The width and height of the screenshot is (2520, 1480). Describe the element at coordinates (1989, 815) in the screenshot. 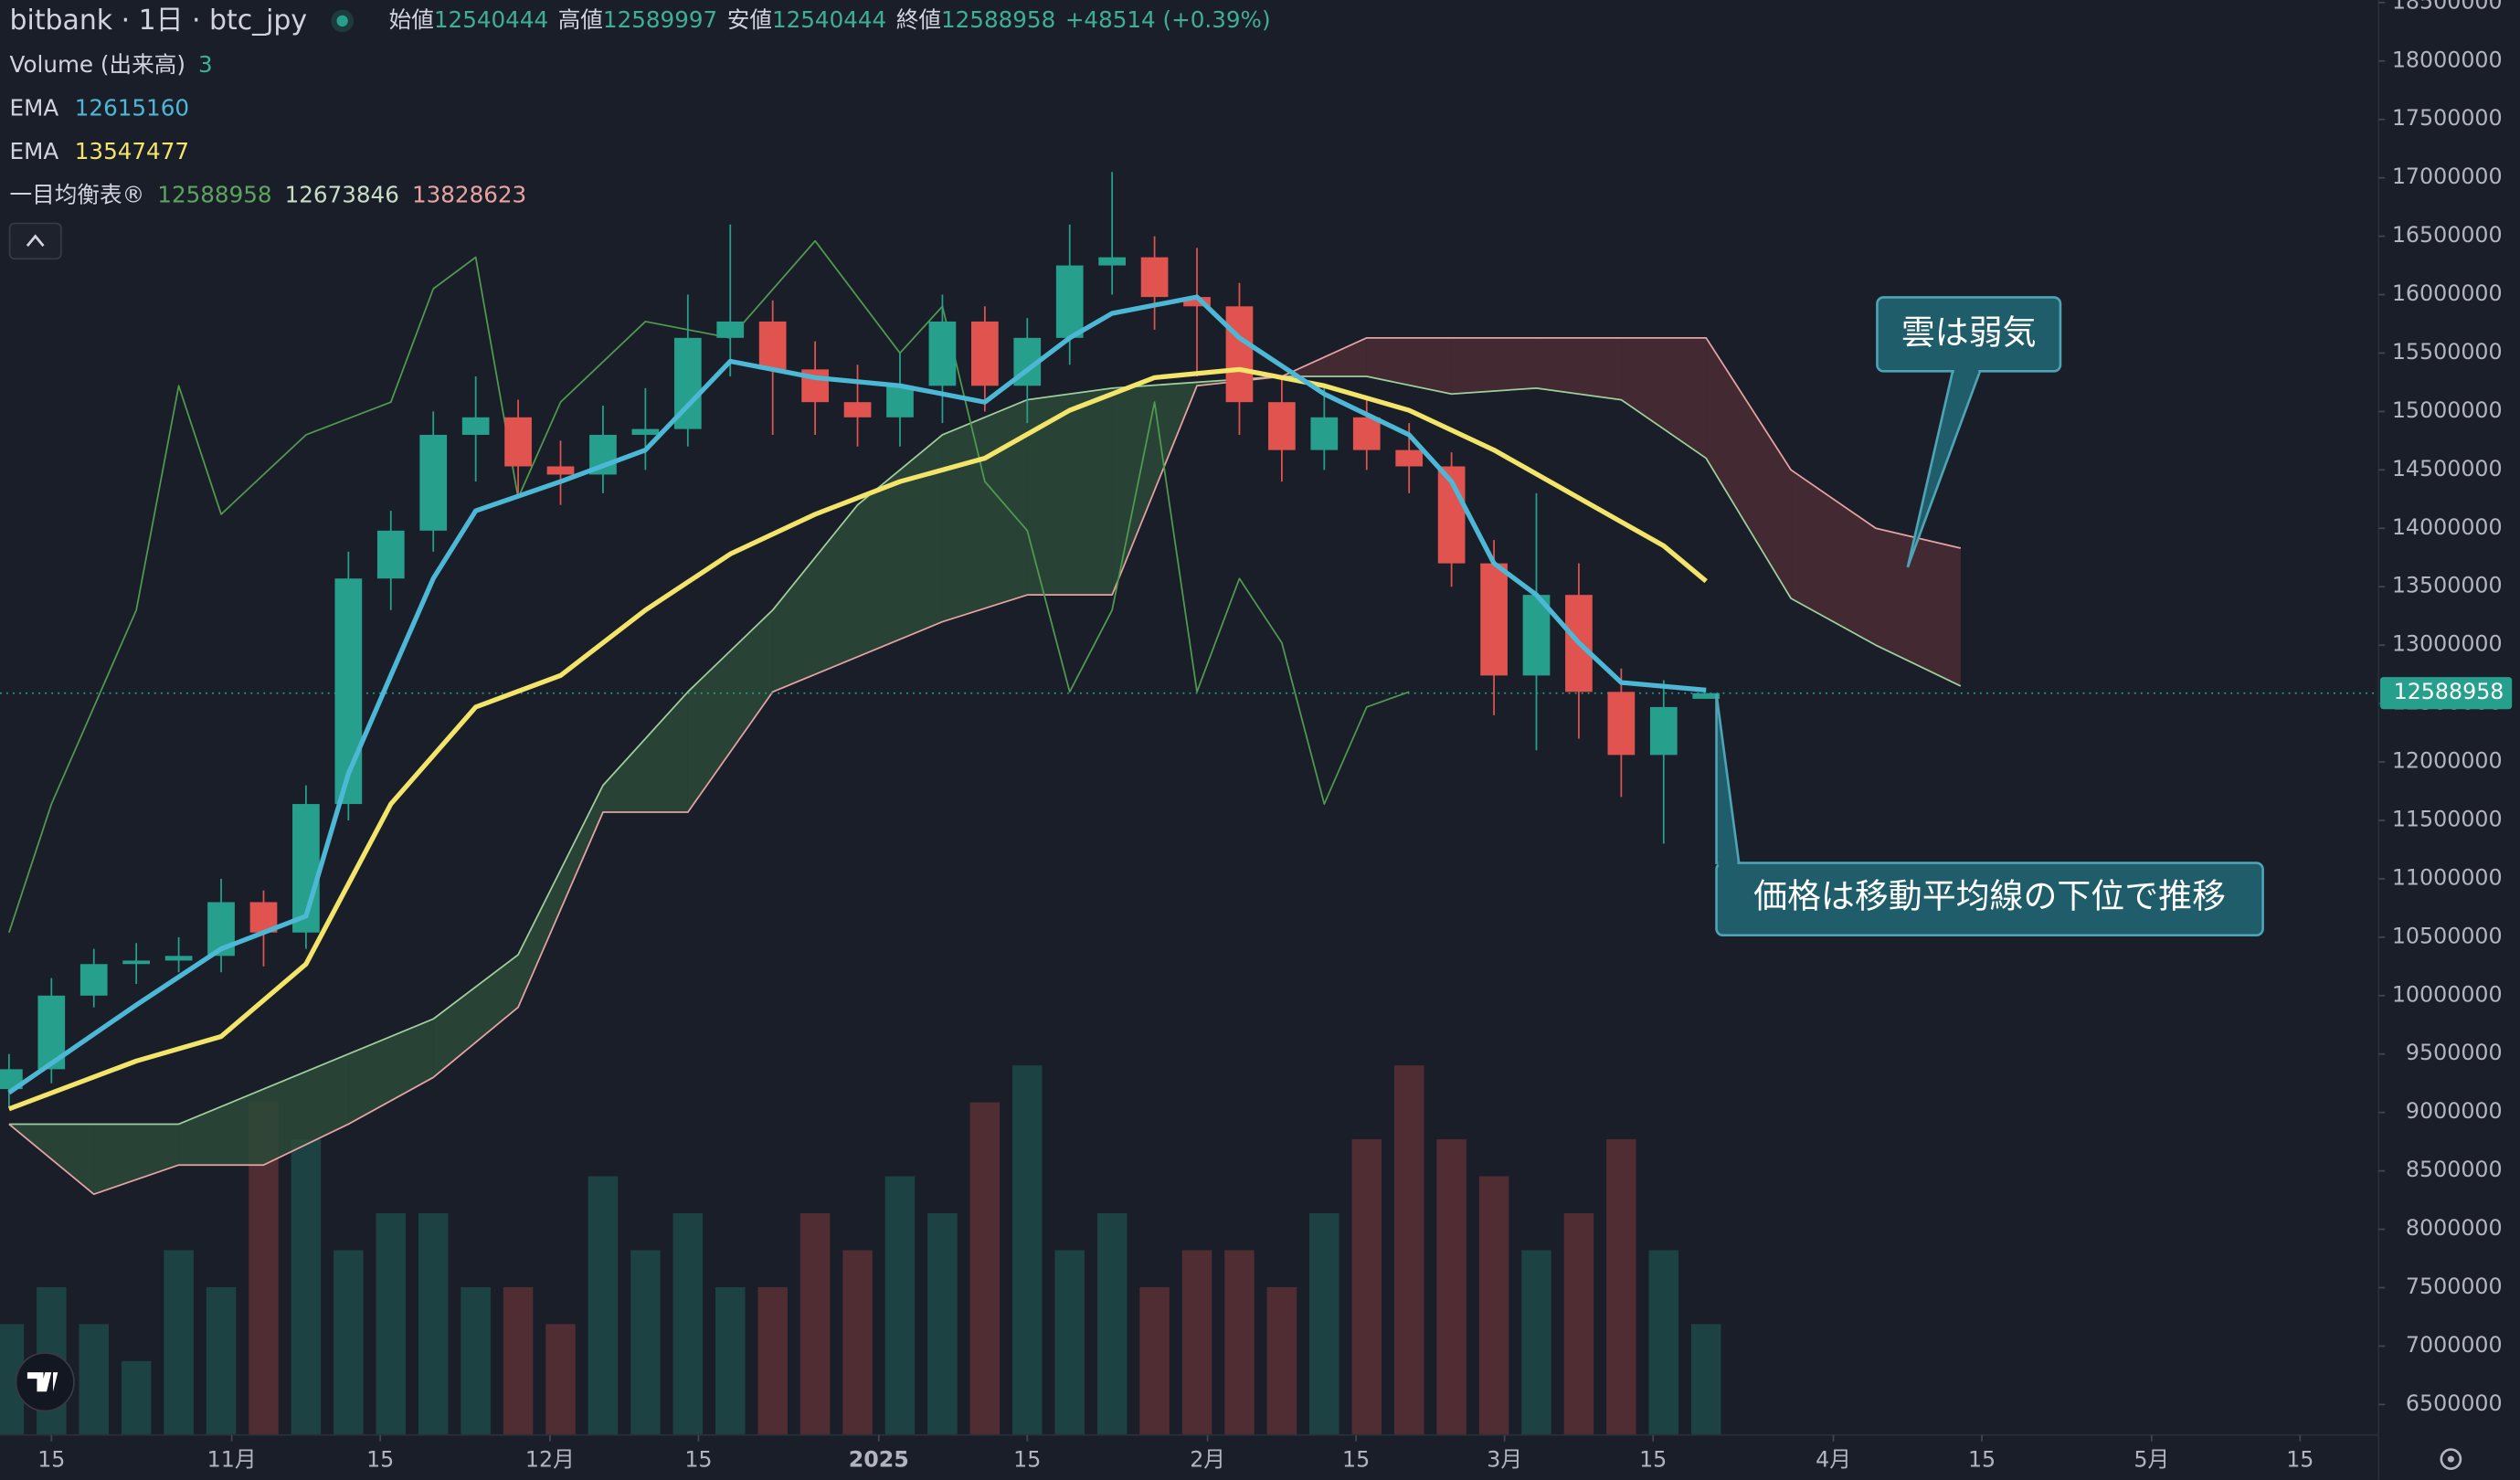

I see `callout: 価格は移動平均線の下位で推移` at that location.